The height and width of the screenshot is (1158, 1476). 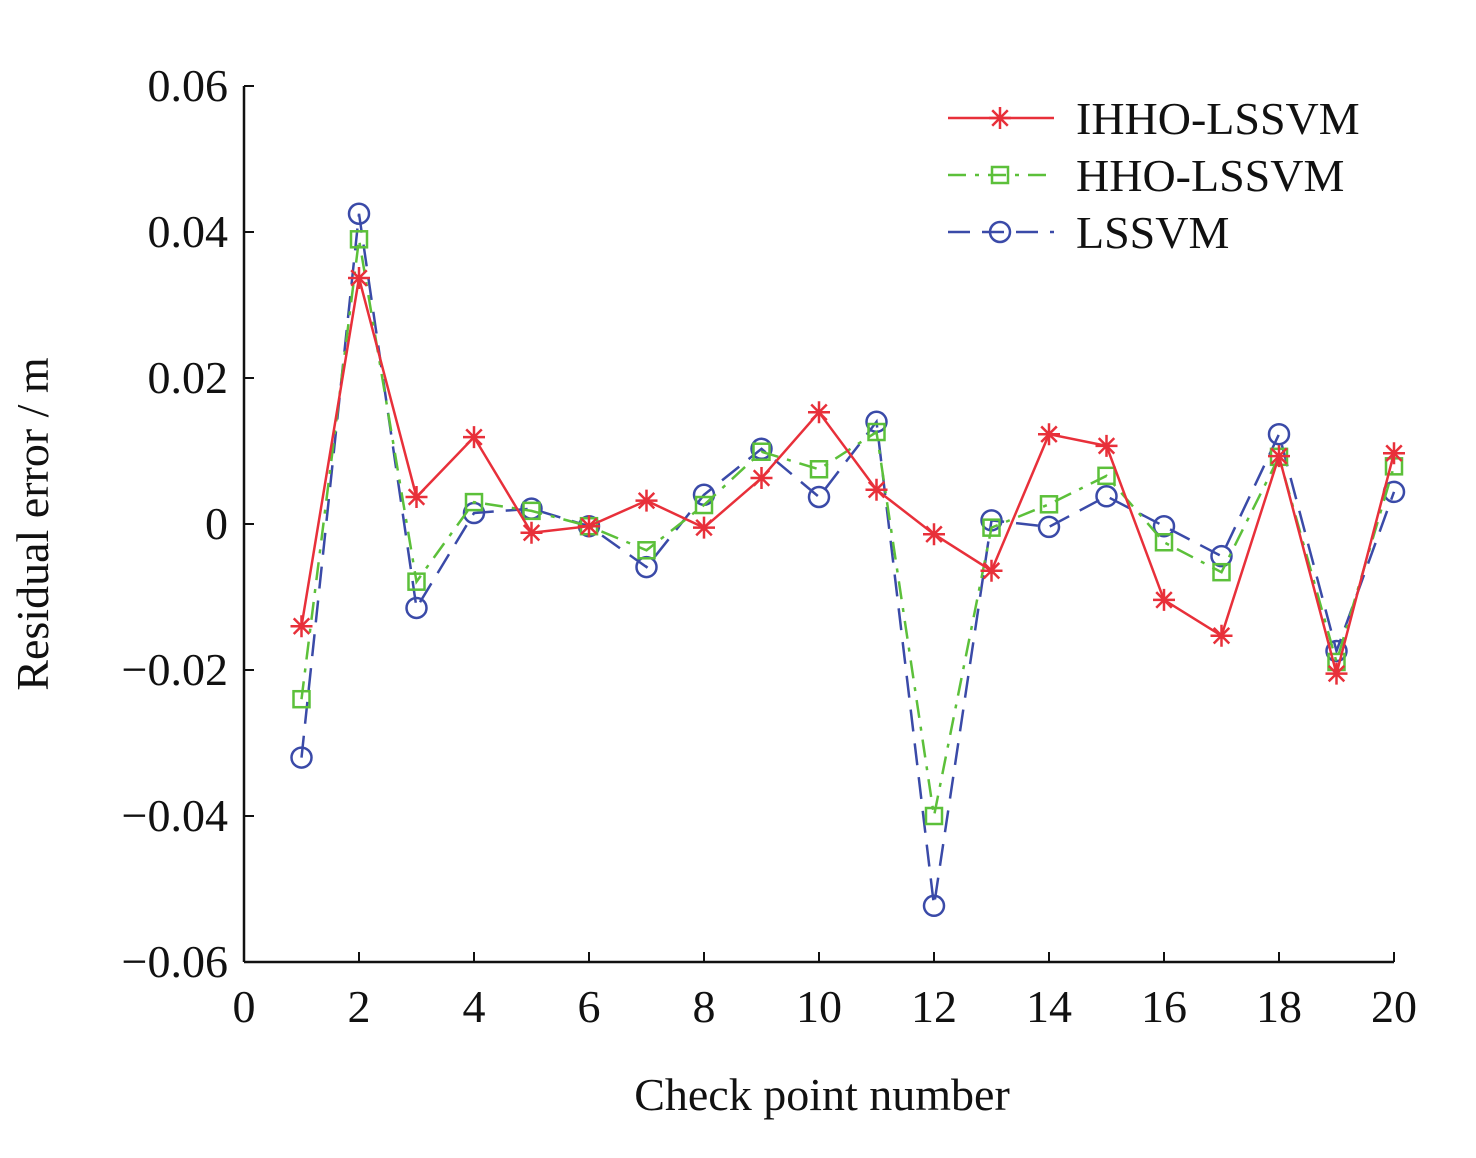 What do you see at coordinates (589, 1006) in the screenshot?
I see `x-tick-label: 6` at bounding box center [589, 1006].